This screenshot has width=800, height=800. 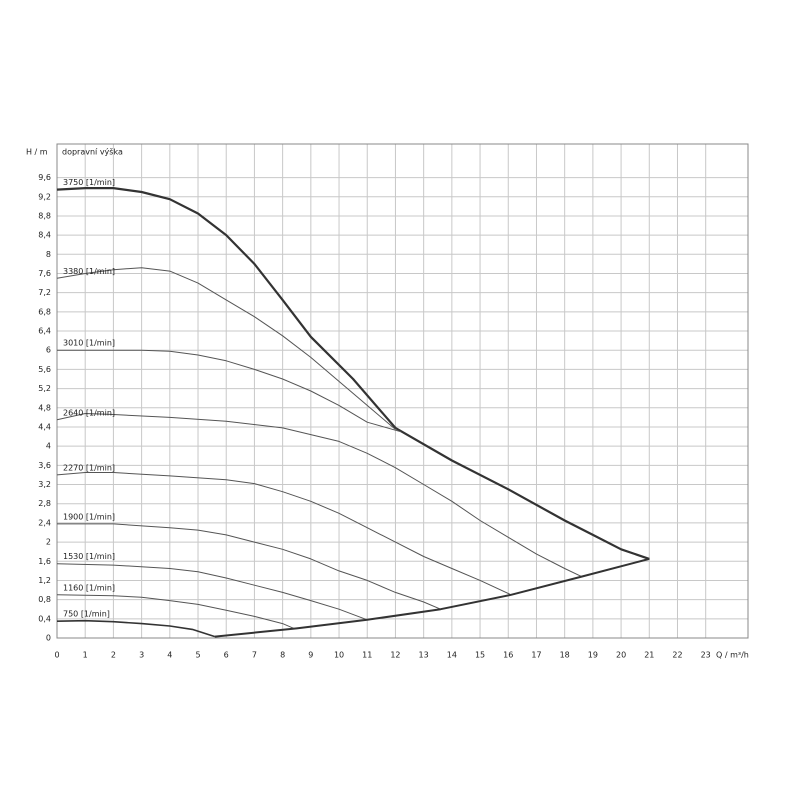 I want to click on x-tick-label: 23, so click(x=706, y=655).